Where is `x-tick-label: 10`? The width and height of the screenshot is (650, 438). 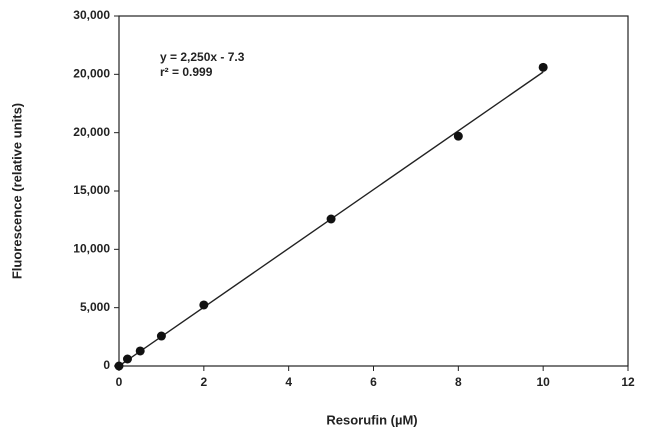 x-tick-label: 10 is located at coordinates (543, 382).